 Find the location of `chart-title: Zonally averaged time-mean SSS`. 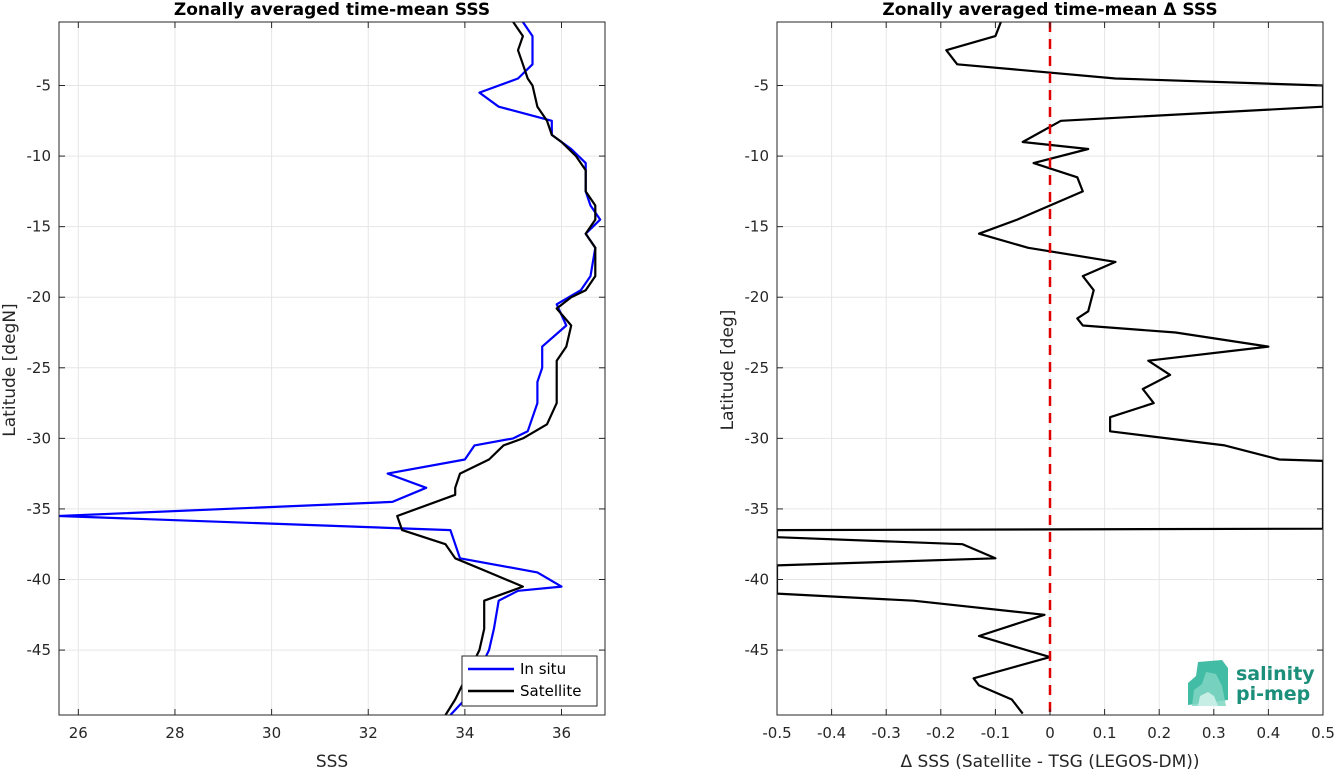

chart-title: Zonally averaged time-mean SSS is located at coordinates (332, 10).